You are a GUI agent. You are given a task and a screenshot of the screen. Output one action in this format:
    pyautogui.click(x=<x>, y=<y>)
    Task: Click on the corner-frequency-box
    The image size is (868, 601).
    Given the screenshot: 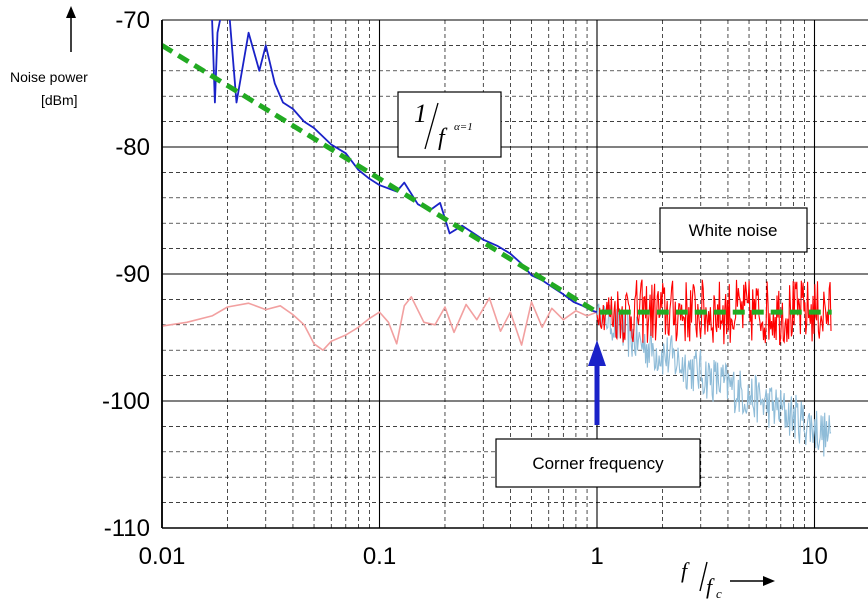 What is the action you would take?
    pyautogui.click(x=598, y=463)
    